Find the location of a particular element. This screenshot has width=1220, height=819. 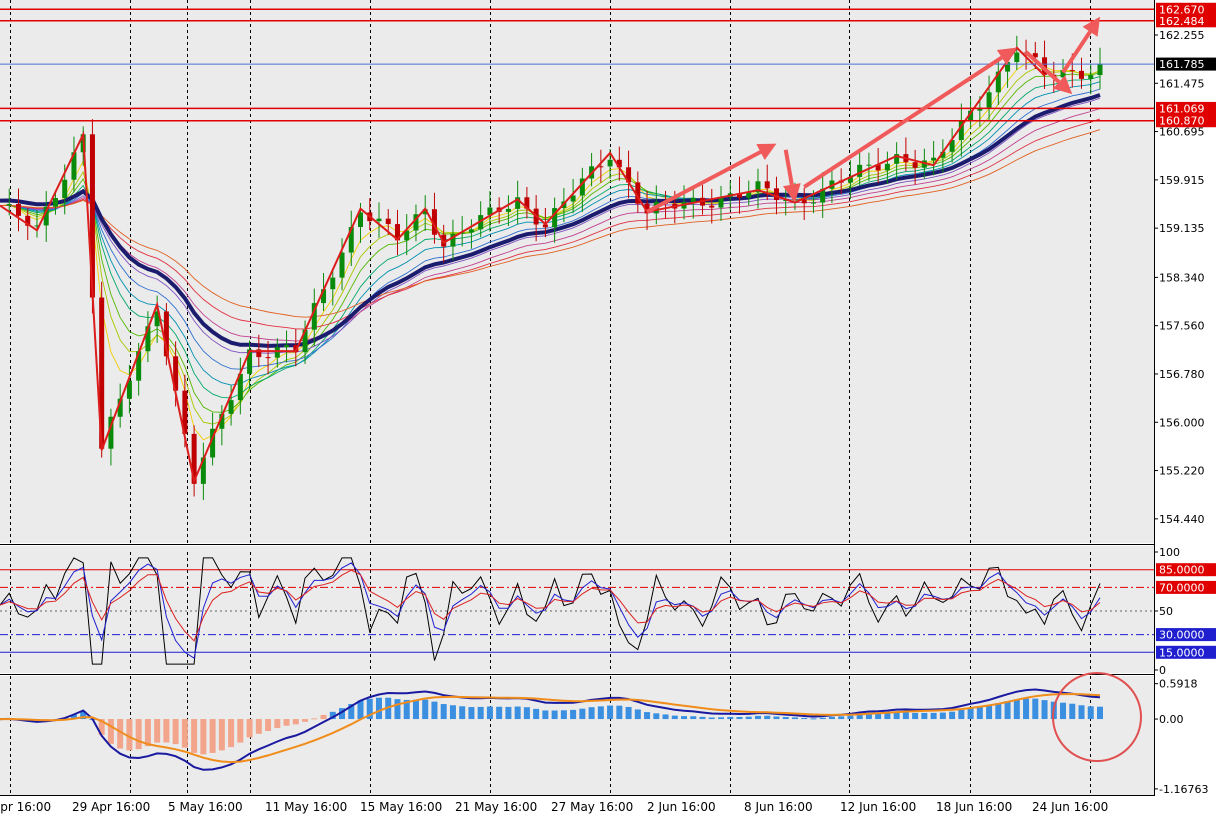

time-axis-label: 11 May 16:00 is located at coordinates (306, 807).